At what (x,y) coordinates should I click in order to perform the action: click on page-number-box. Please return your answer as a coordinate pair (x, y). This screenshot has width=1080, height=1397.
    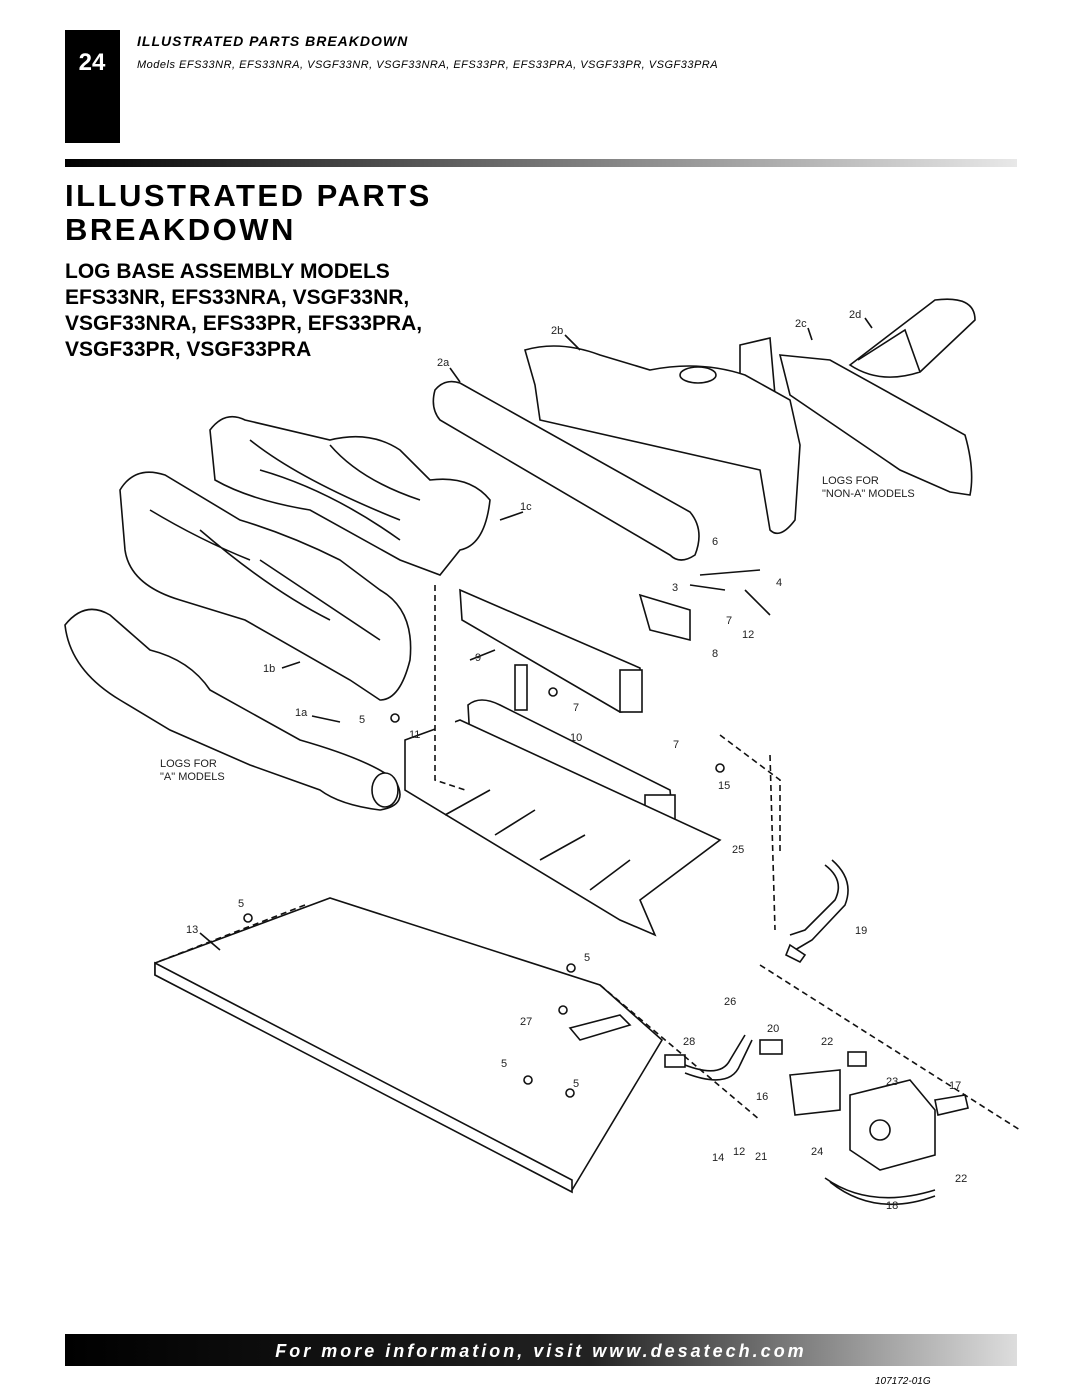
    Looking at the image, I should click on (92, 86).